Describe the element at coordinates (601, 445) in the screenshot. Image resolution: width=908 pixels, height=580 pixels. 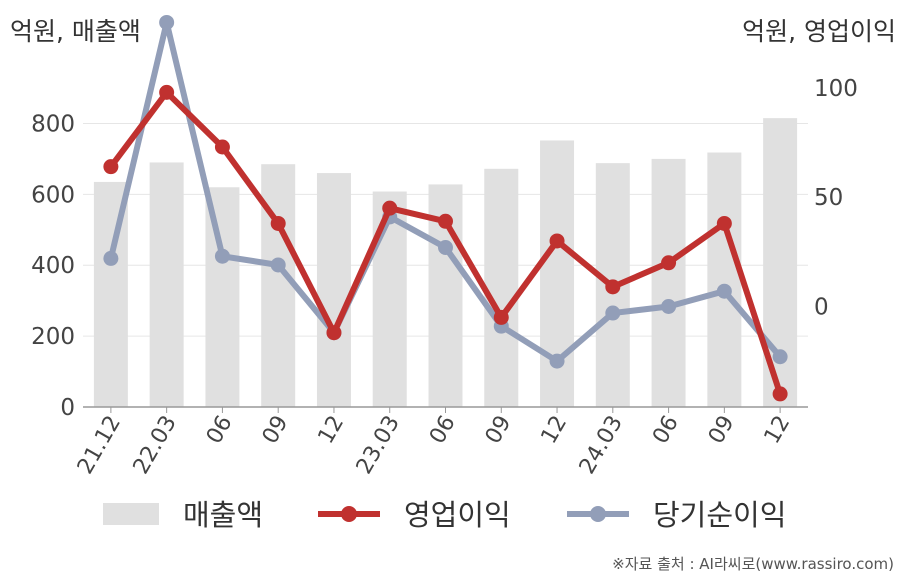
I see `x-tick-label: 24.03` at that location.